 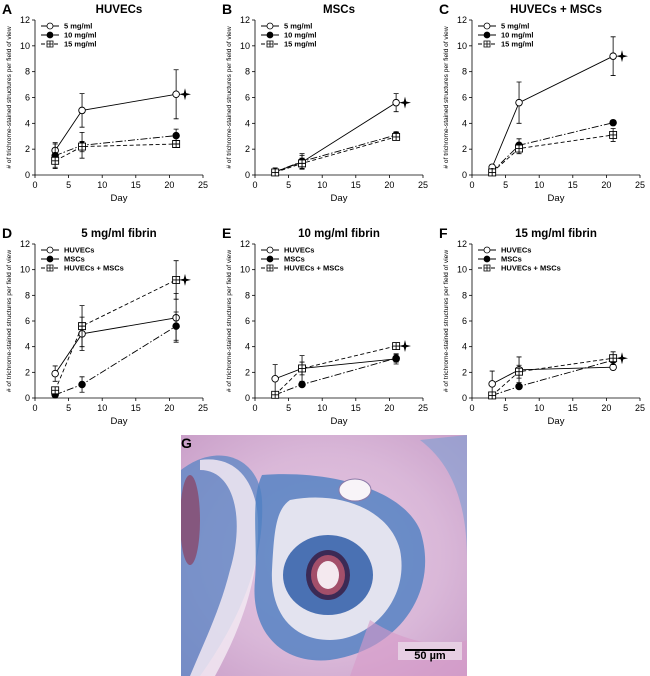 I want to click on x-tick-label: 15, so click(x=356, y=185).